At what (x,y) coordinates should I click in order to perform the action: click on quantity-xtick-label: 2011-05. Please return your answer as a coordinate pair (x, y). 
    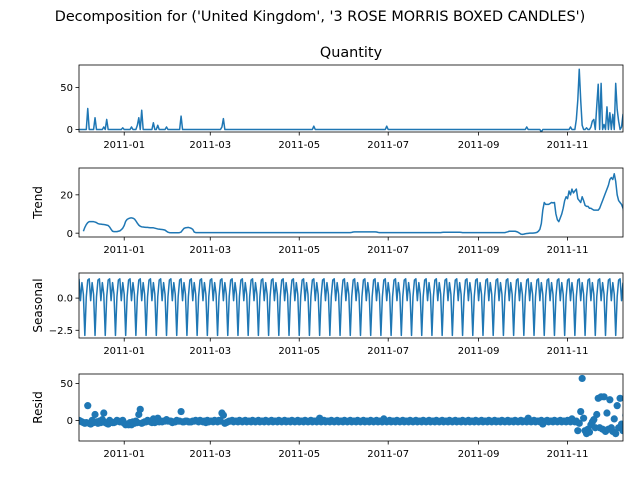
    Looking at the image, I should click on (299, 145).